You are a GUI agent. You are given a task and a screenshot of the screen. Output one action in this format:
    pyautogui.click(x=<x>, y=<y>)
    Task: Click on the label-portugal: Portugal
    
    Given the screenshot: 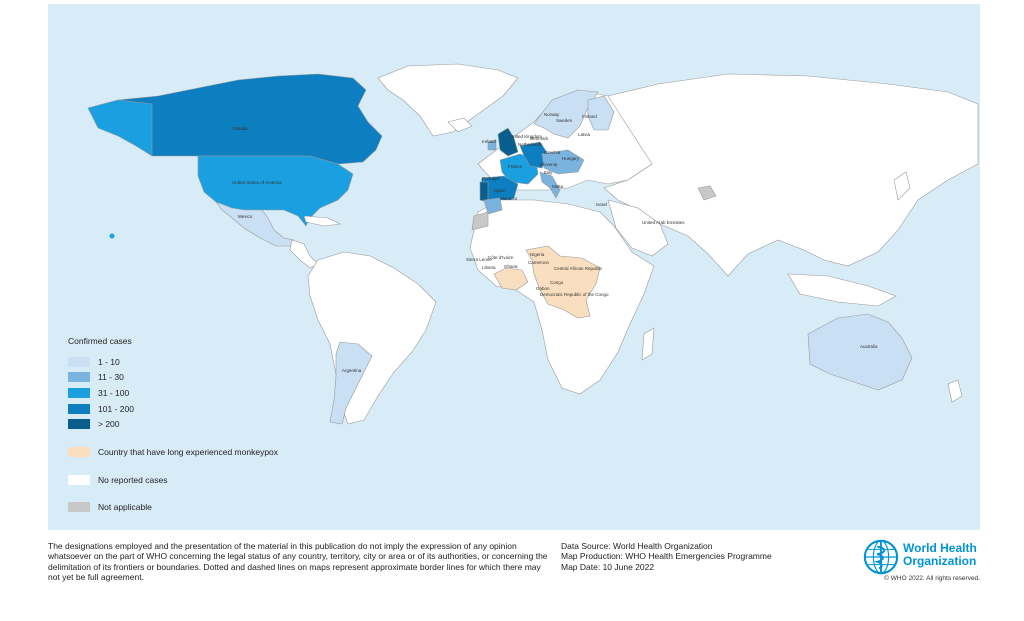 What is the action you would take?
    pyautogui.click(x=490, y=178)
    